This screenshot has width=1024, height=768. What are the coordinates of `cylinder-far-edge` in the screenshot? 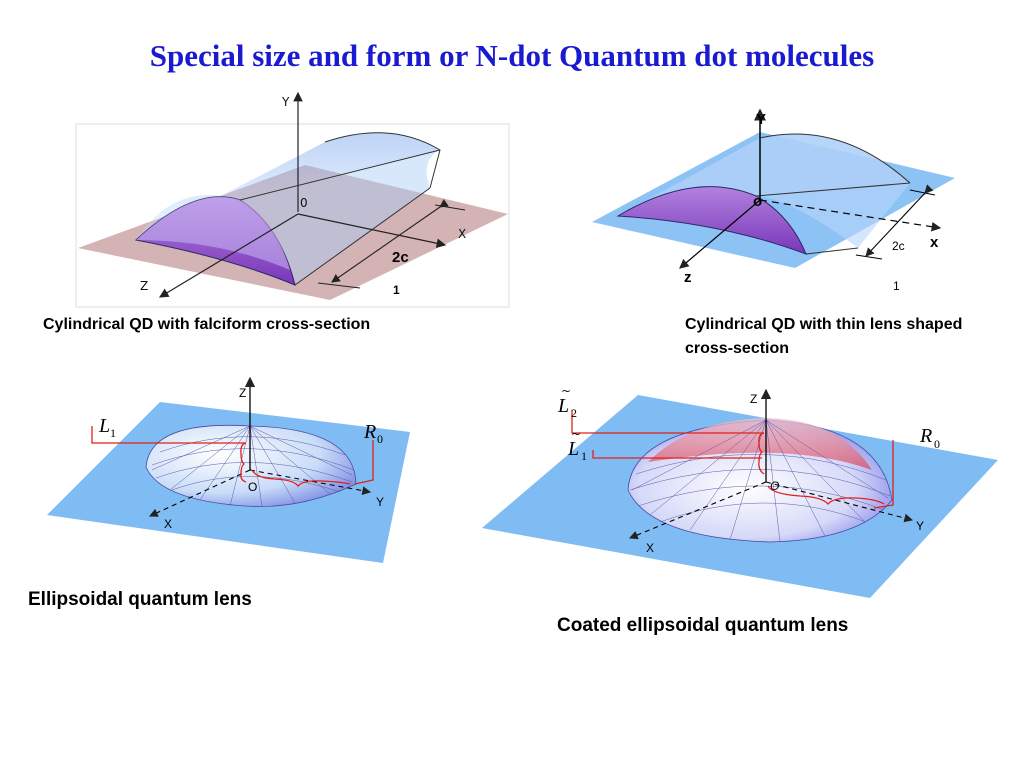 It's located at (382, 160).